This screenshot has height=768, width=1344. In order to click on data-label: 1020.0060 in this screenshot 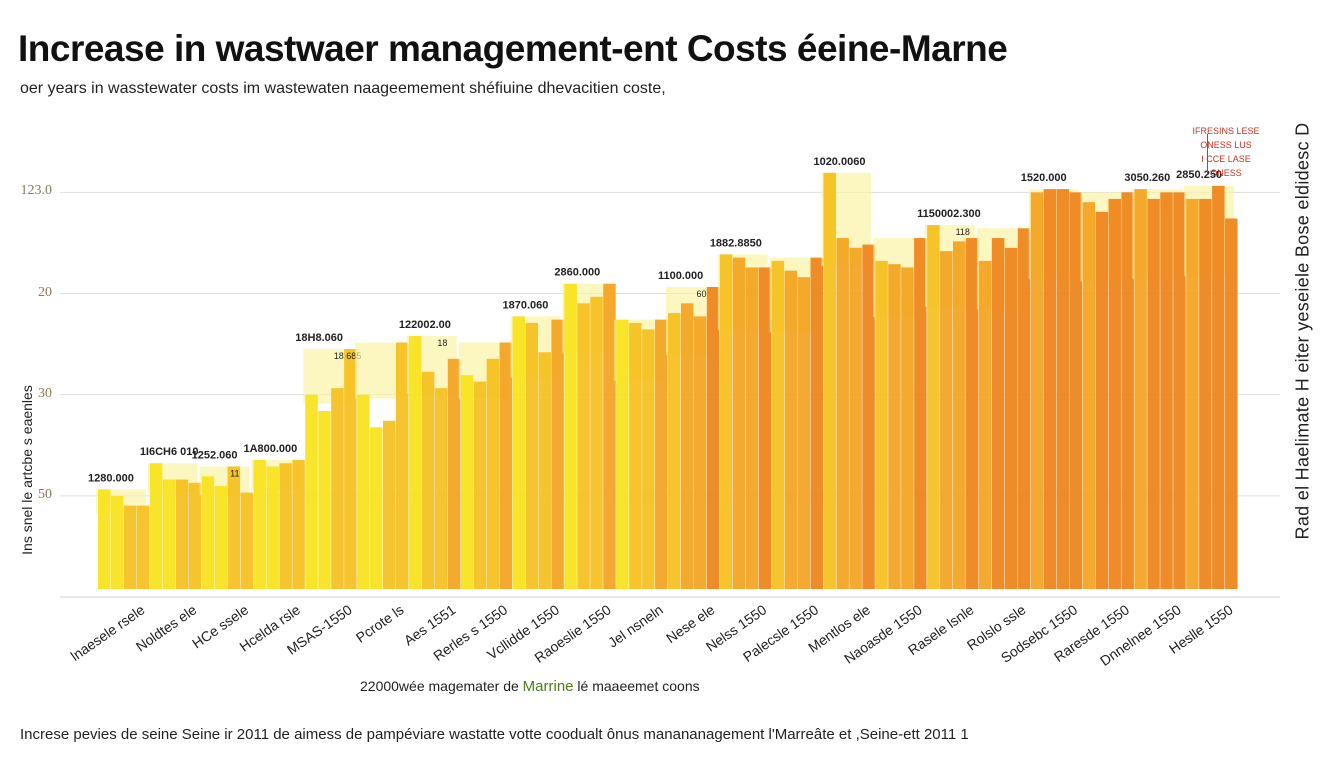, I will do `click(839, 162)`.